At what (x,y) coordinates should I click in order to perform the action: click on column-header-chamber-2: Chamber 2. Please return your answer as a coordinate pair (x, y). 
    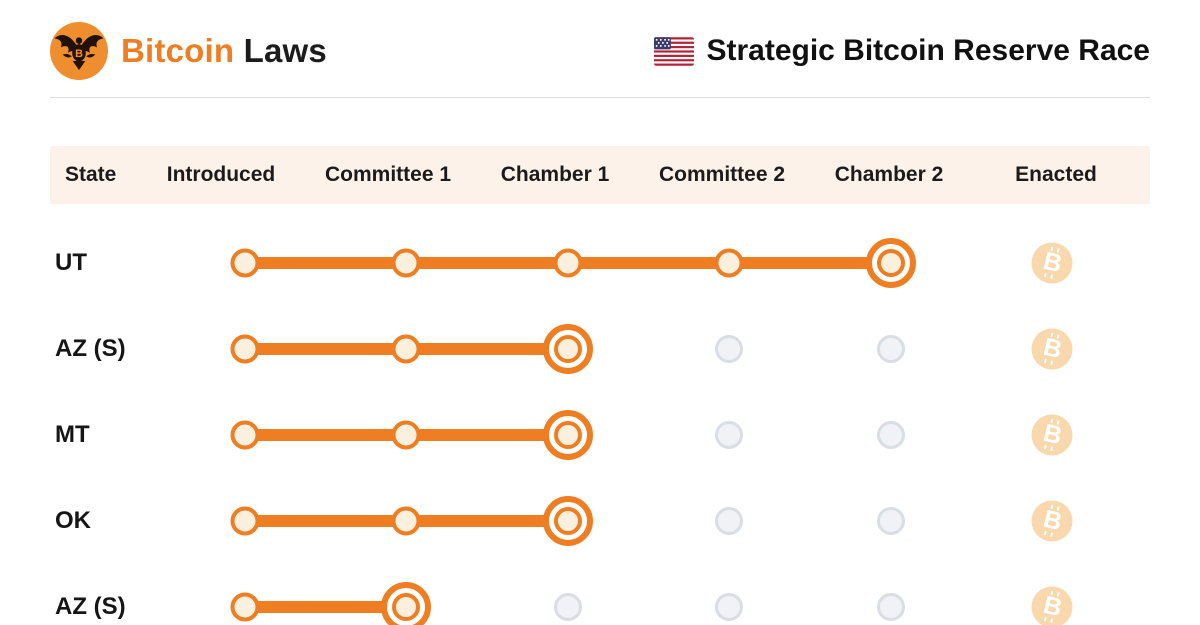
    Looking at the image, I should click on (889, 174).